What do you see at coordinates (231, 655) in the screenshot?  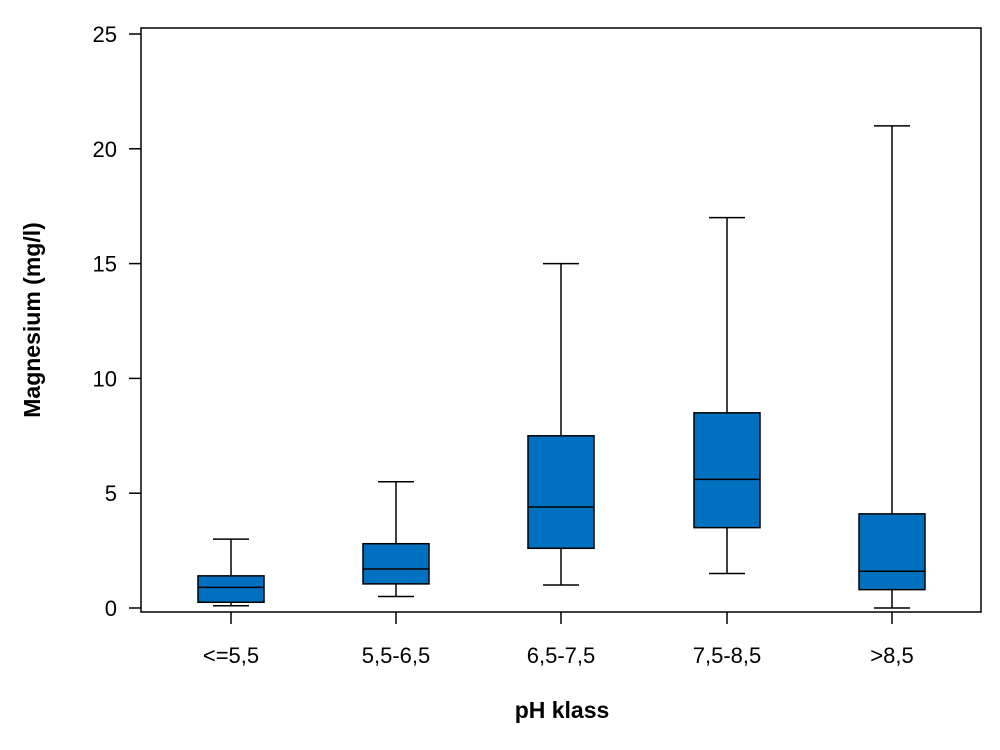 I see `x-tick-label: <=5,5` at bounding box center [231, 655].